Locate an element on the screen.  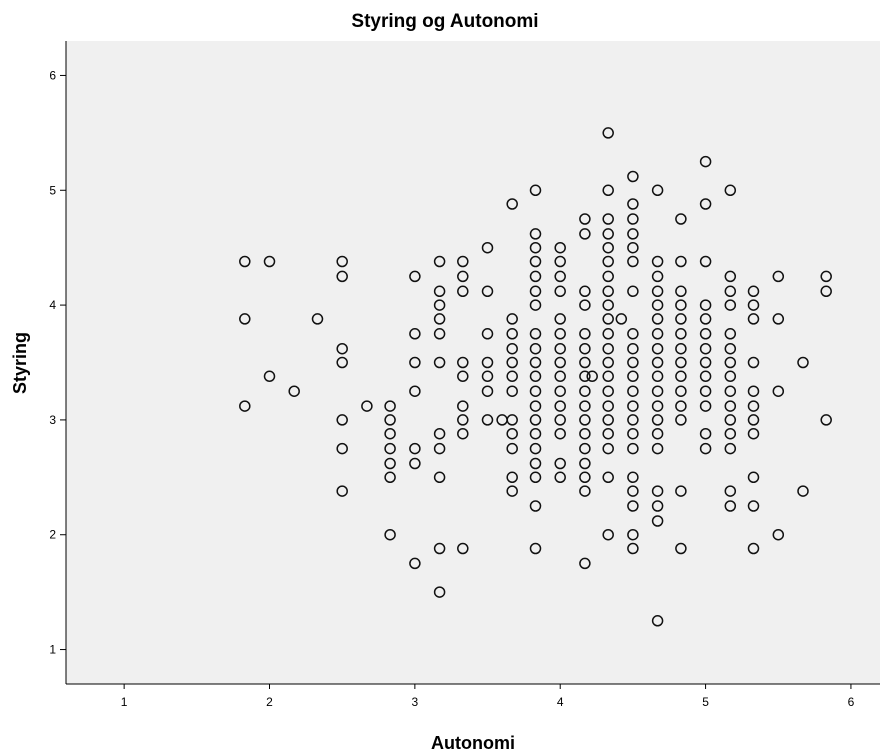
y-tick-label: 4 is located at coordinates (52, 305).